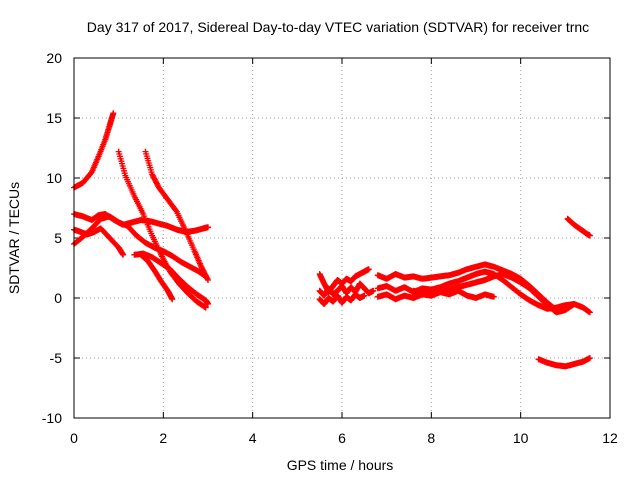 The height and width of the screenshot is (480, 640). Describe the element at coordinates (58, 238) in the screenshot. I see `y-tick-label: 5` at that location.